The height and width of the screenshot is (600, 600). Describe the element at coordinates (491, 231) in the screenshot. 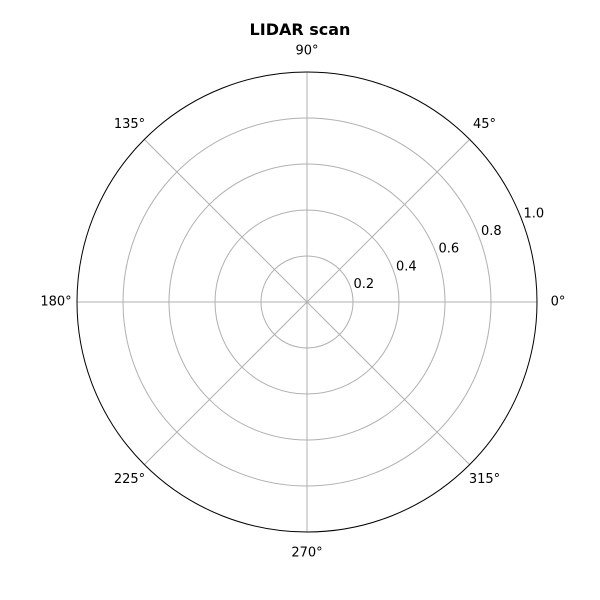

I see `radial-tick-label: 0.8` at that location.